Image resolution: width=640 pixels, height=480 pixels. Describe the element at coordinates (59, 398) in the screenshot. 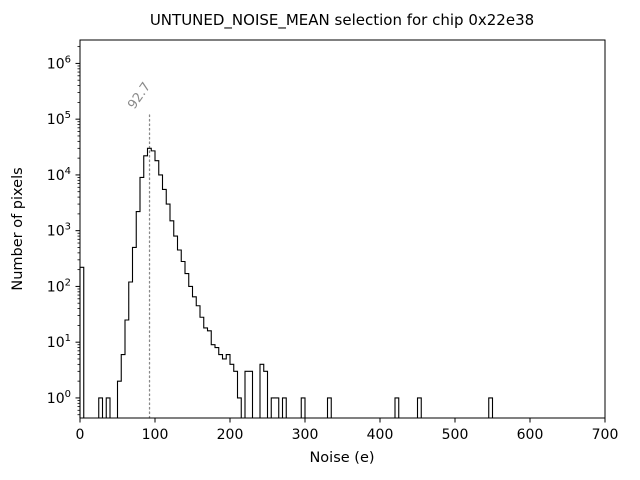

I see `y-tick-label: 10⁰` at that location.